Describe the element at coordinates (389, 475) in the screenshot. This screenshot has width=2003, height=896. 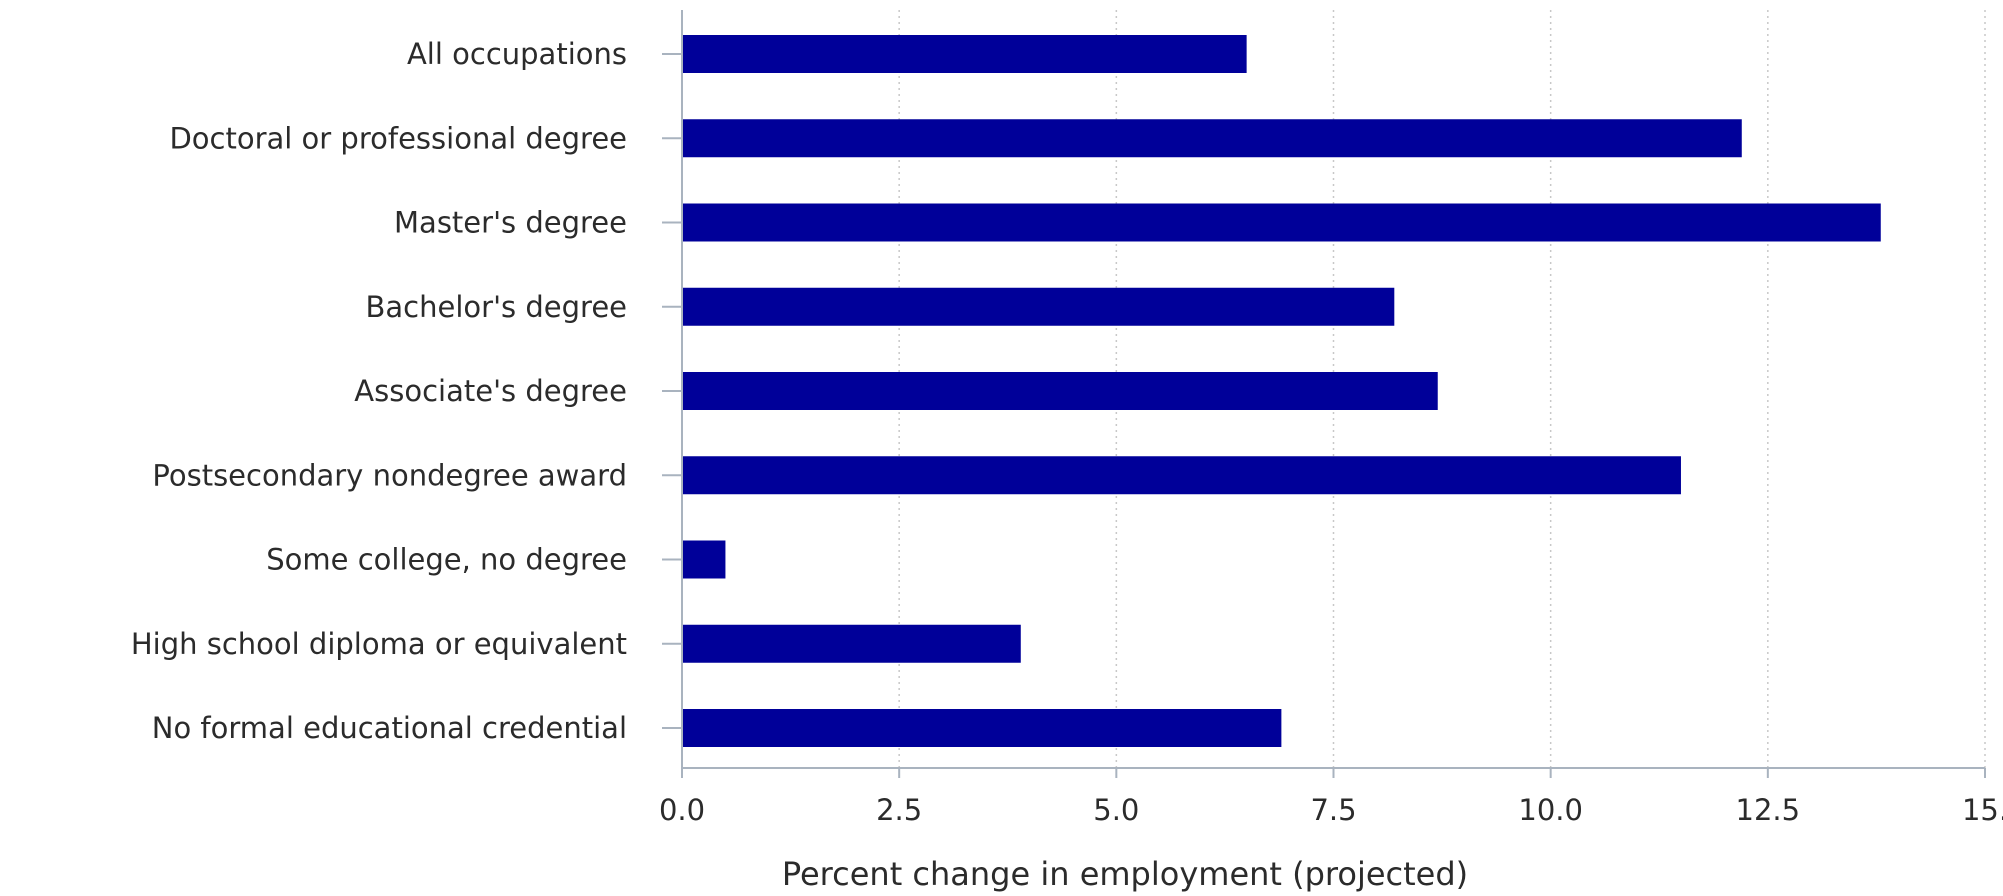
I see `category-label-5: Postsecondary nondegree award` at that location.